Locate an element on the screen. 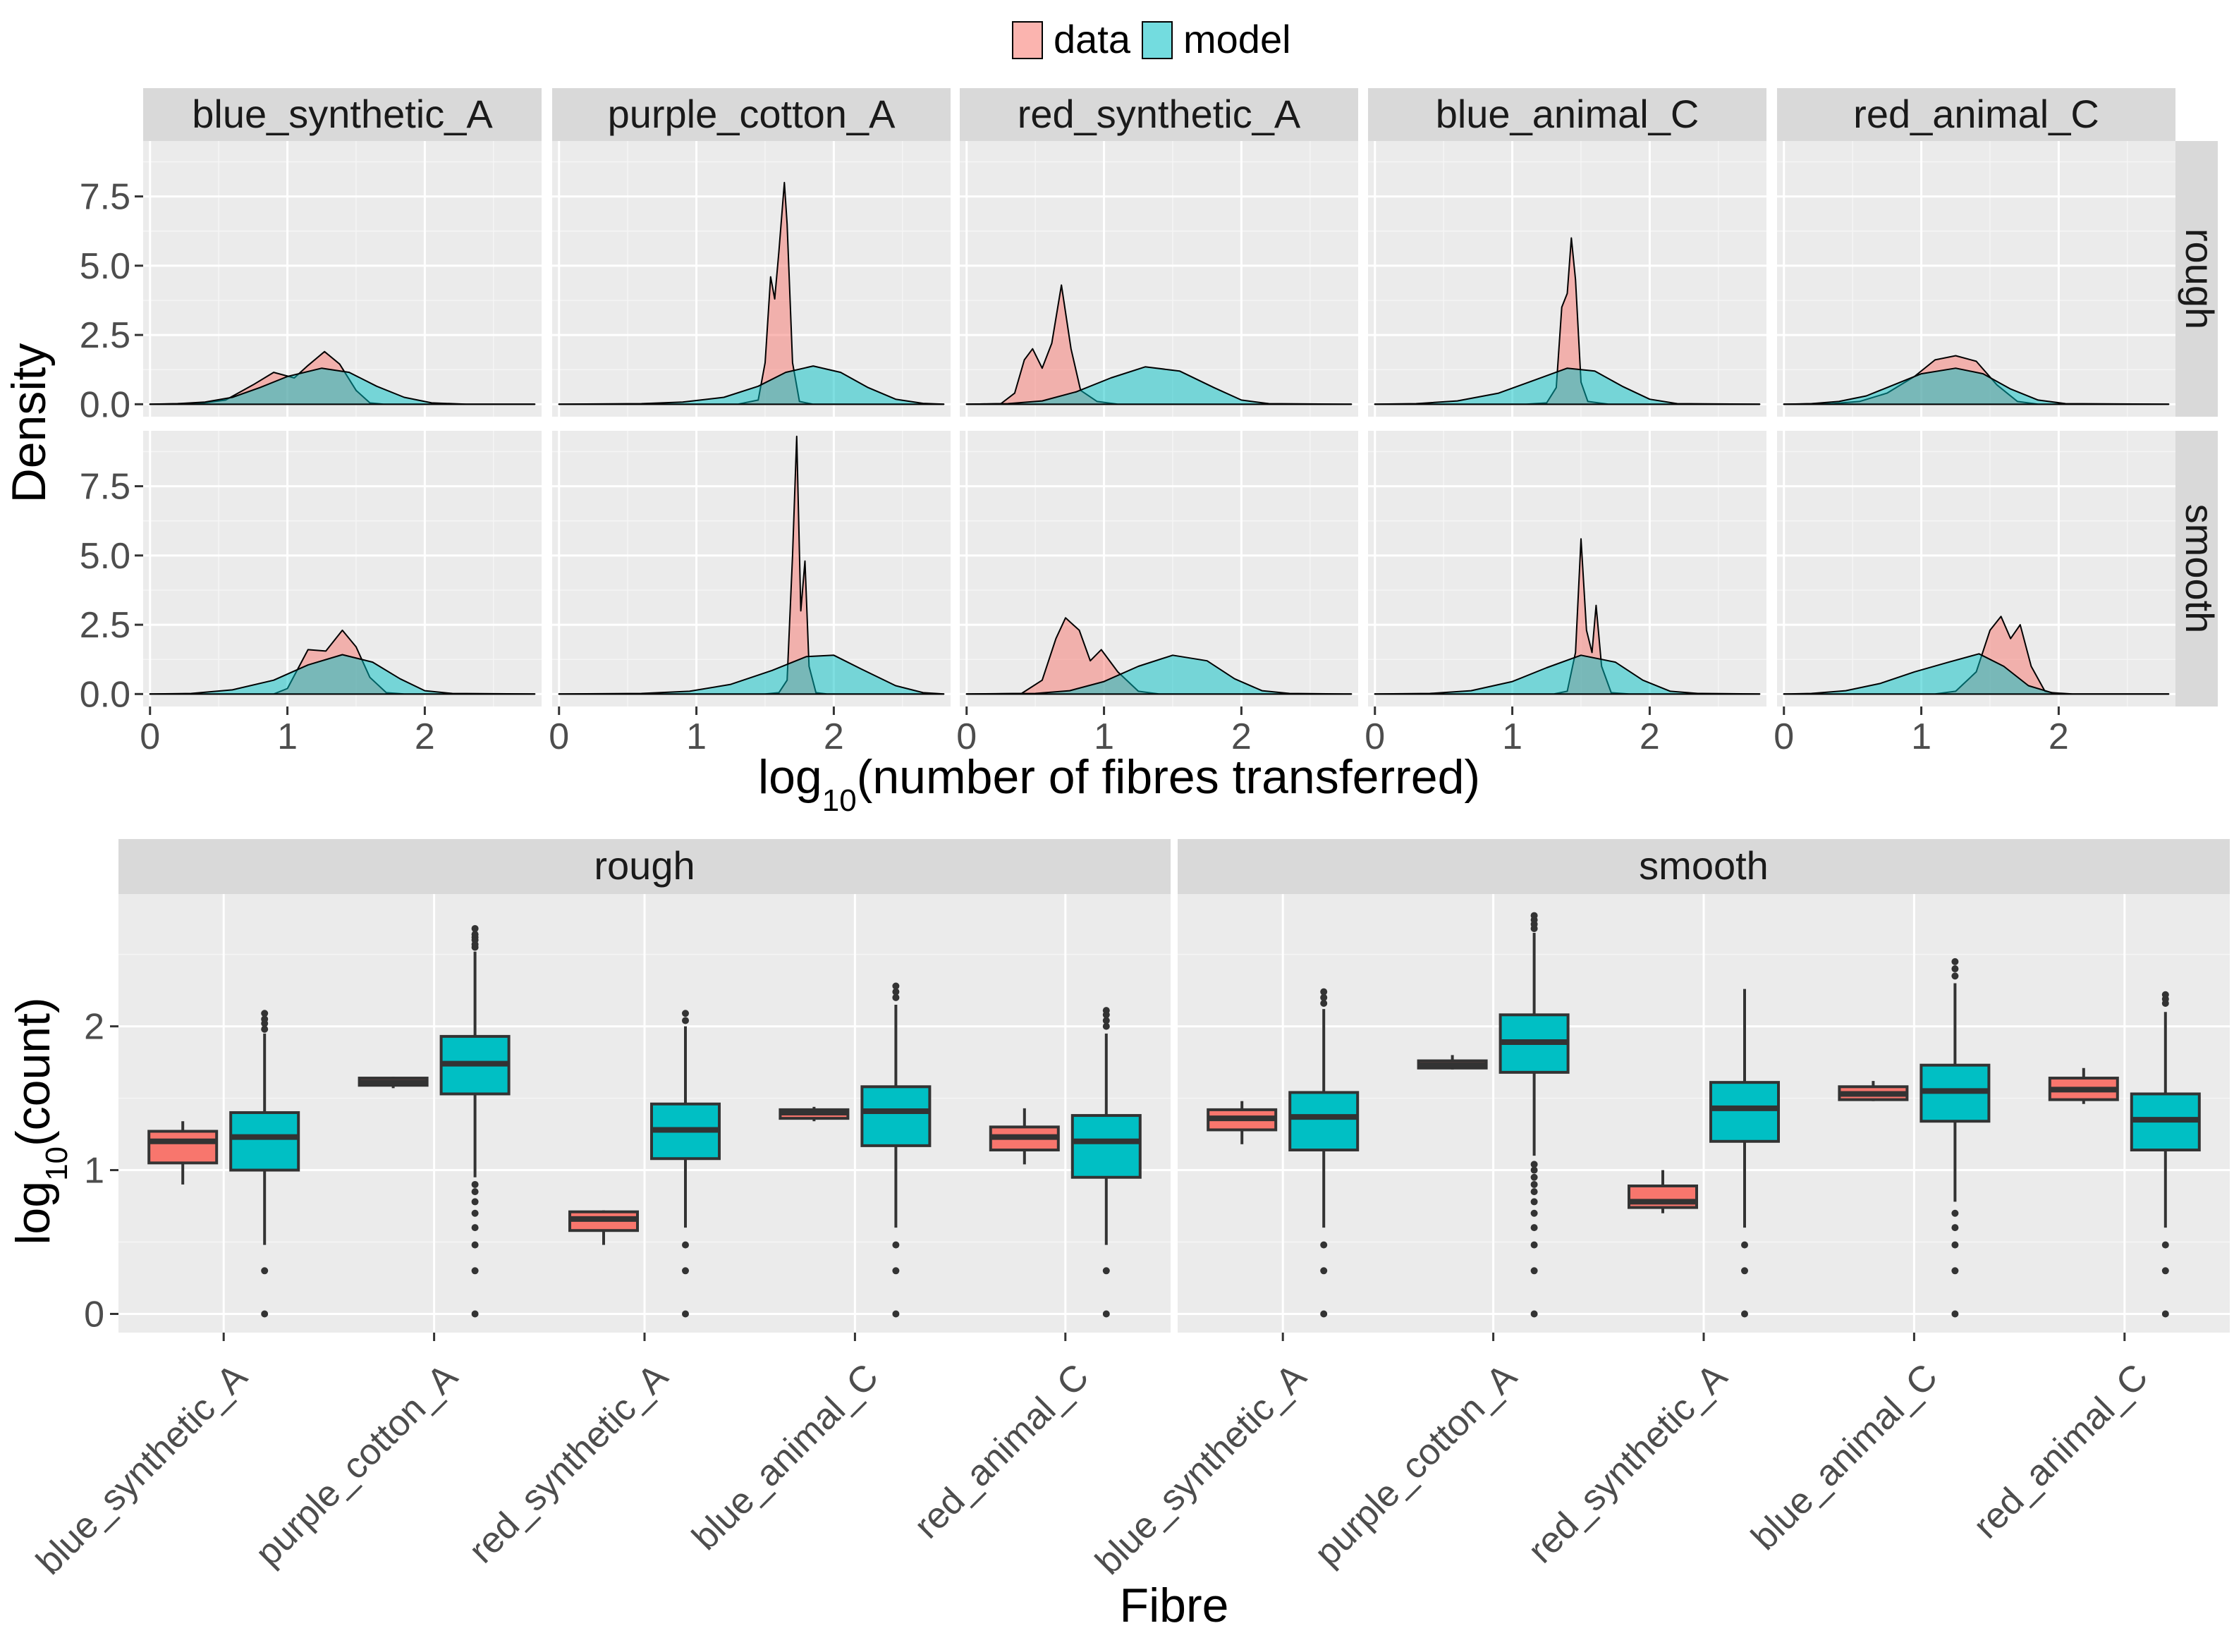 The image size is (2234, 1652). y-tick-label: 0 is located at coordinates (94, 1314).